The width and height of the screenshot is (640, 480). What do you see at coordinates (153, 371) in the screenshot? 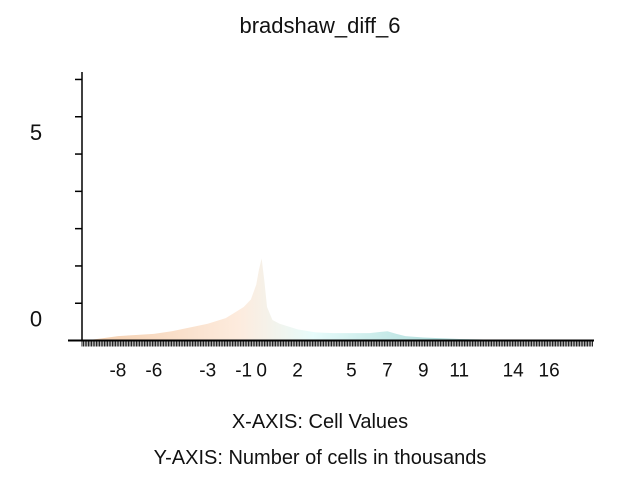
I see `x-tick-label: -6` at bounding box center [153, 371].